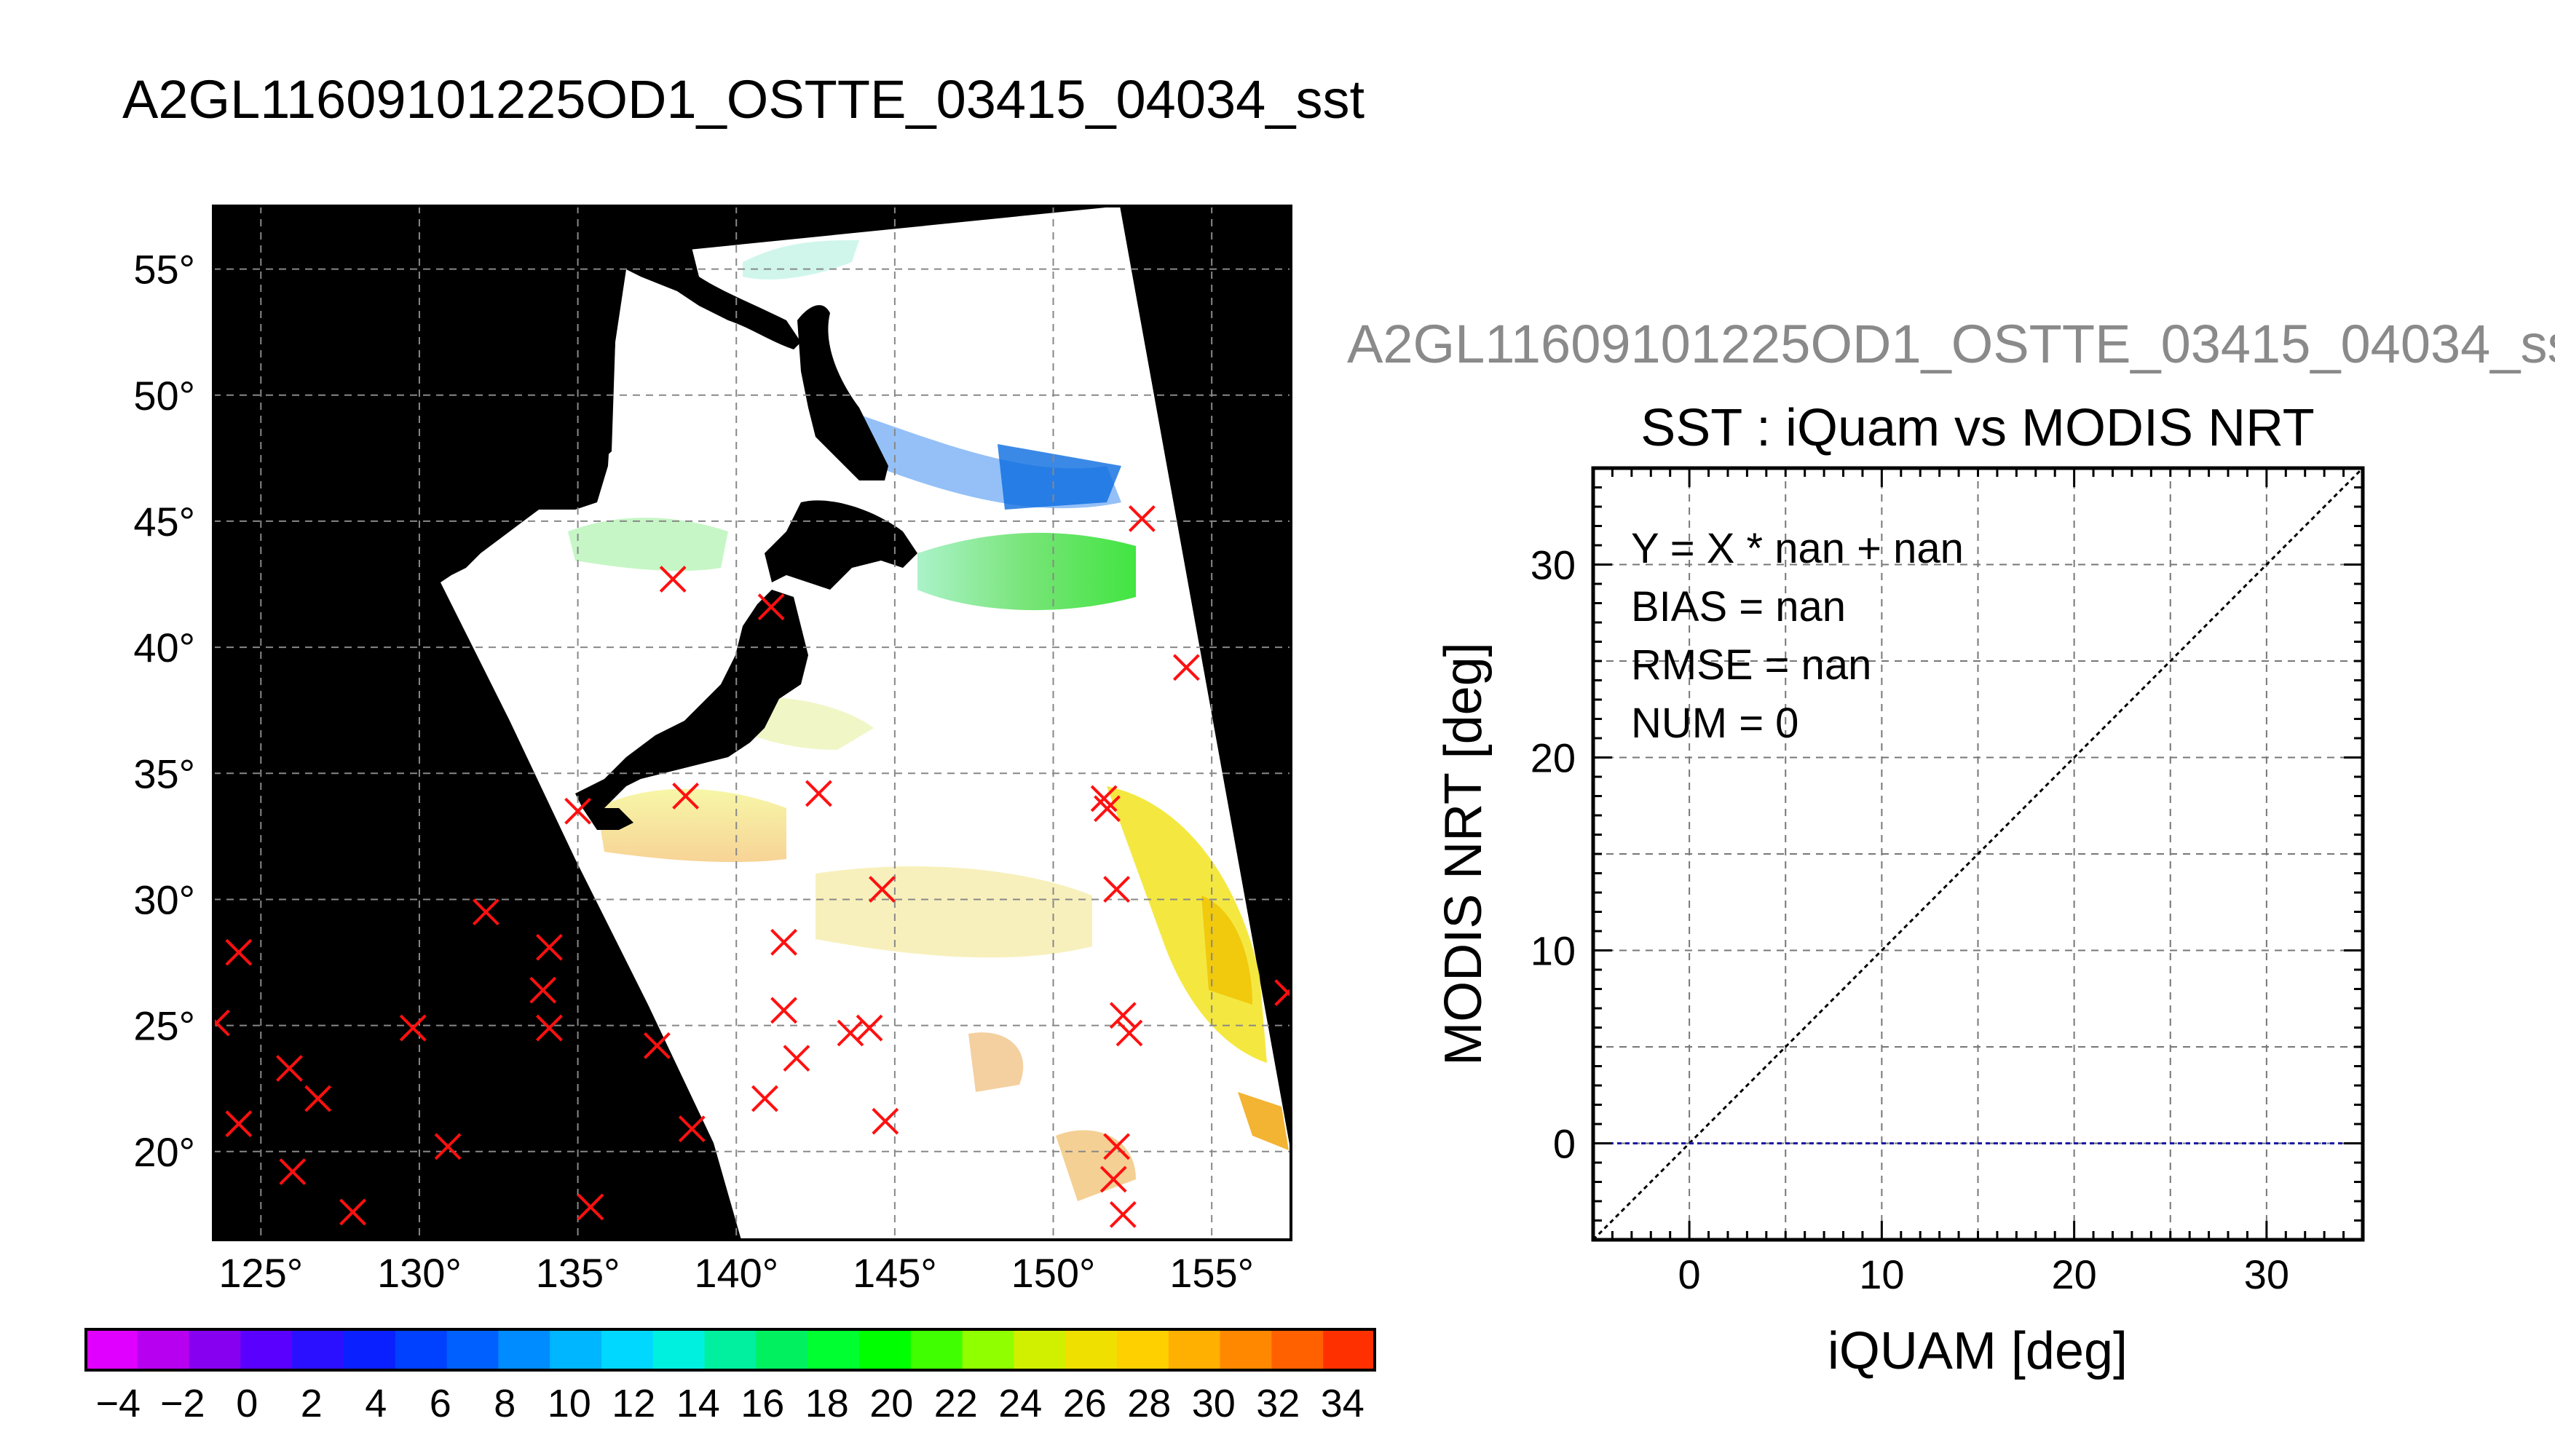  What do you see at coordinates (164, 1026) in the screenshot?
I see `latitude-label: 25°` at bounding box center [164, 1026].